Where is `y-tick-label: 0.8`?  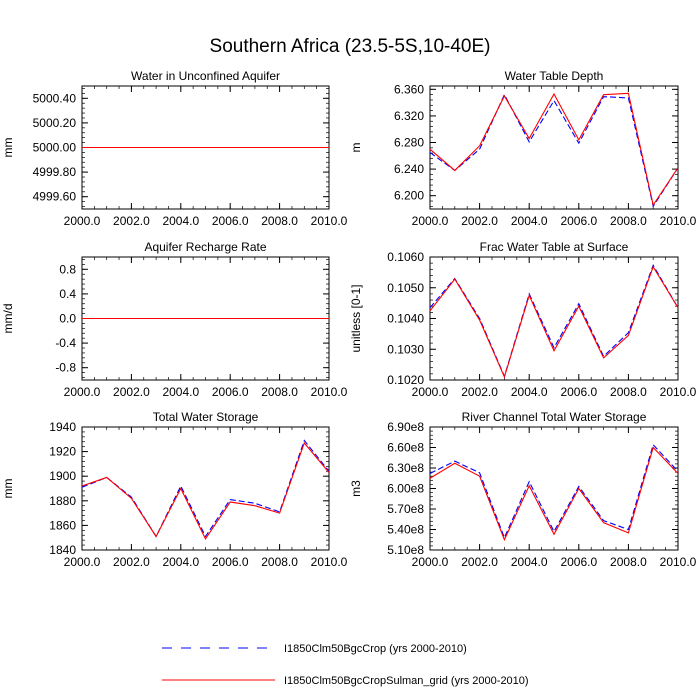
y-tick-label: 0.8 is located at coordinates (67, 269).